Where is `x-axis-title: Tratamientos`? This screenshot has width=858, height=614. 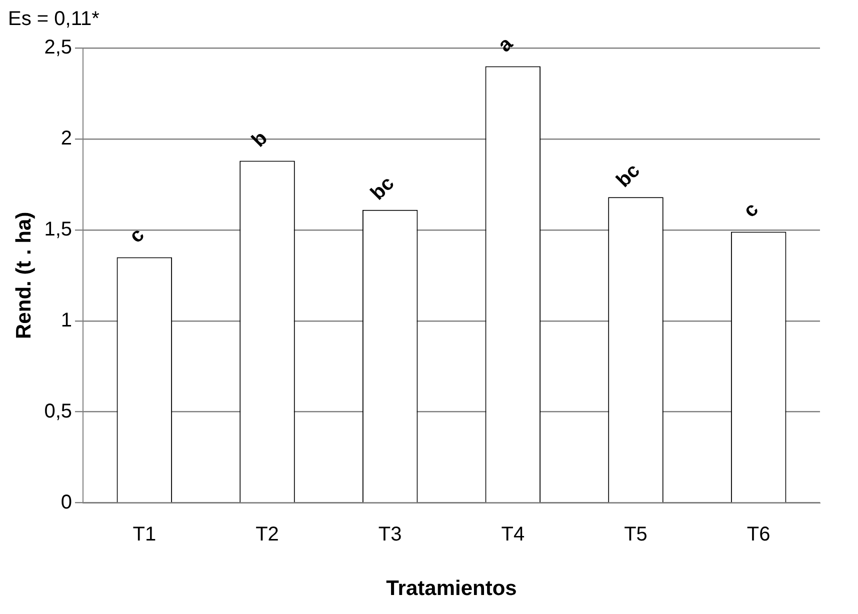 x-axis-title: Tratamientos is located at coordinates (451, 588).